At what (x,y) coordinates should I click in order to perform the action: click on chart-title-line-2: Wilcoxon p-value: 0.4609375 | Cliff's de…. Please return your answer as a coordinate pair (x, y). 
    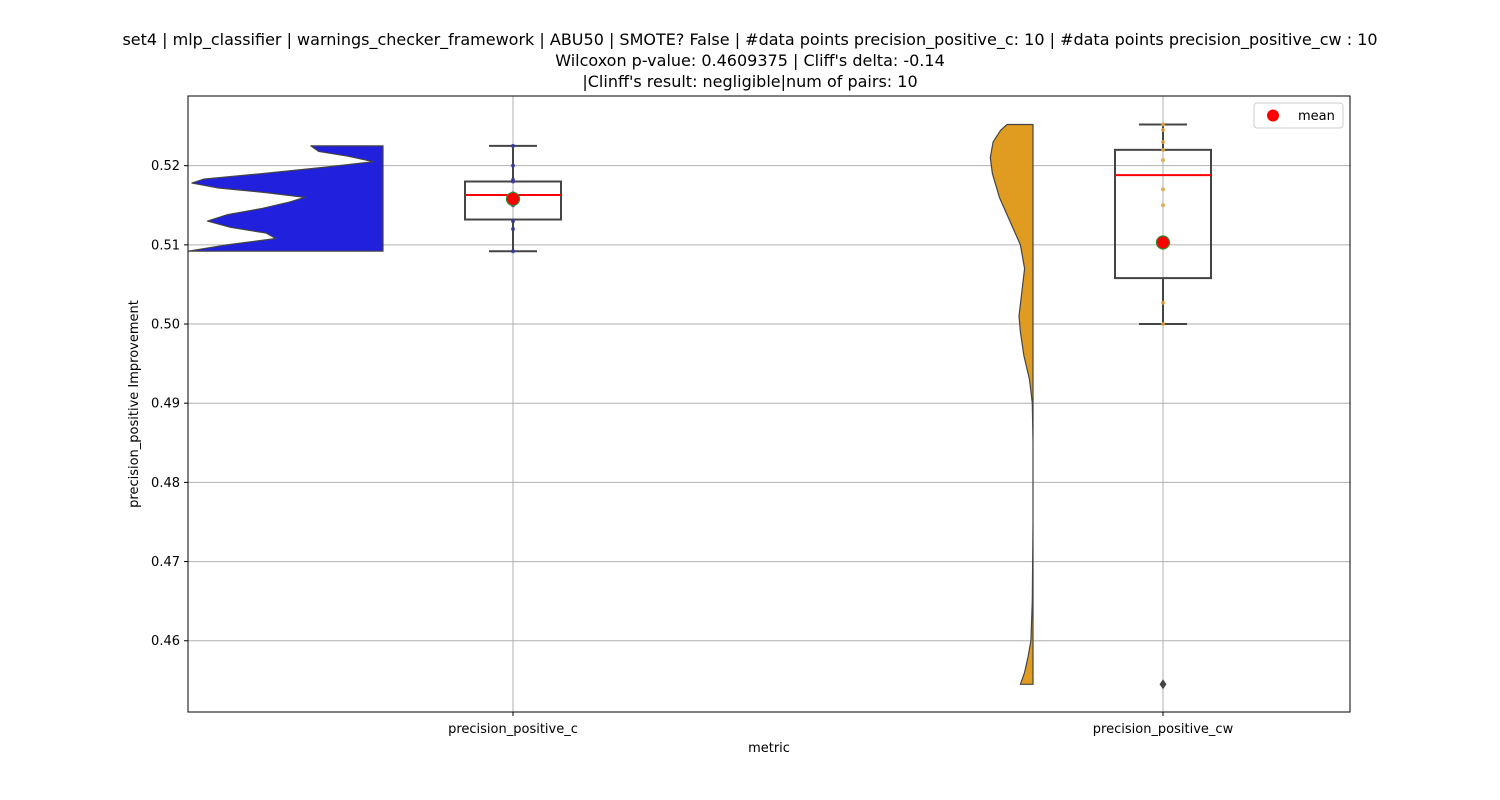
    Looking at the image, I should click on (750, 60).